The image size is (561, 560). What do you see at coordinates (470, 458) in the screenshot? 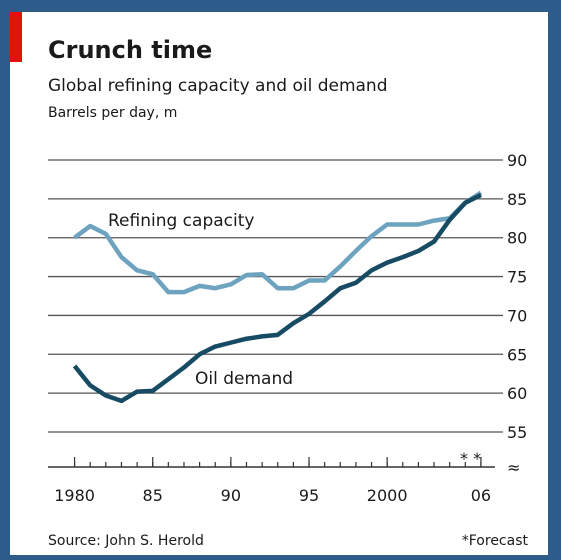
I see `forecast-marks: * *` at bounding box center [470, 458].